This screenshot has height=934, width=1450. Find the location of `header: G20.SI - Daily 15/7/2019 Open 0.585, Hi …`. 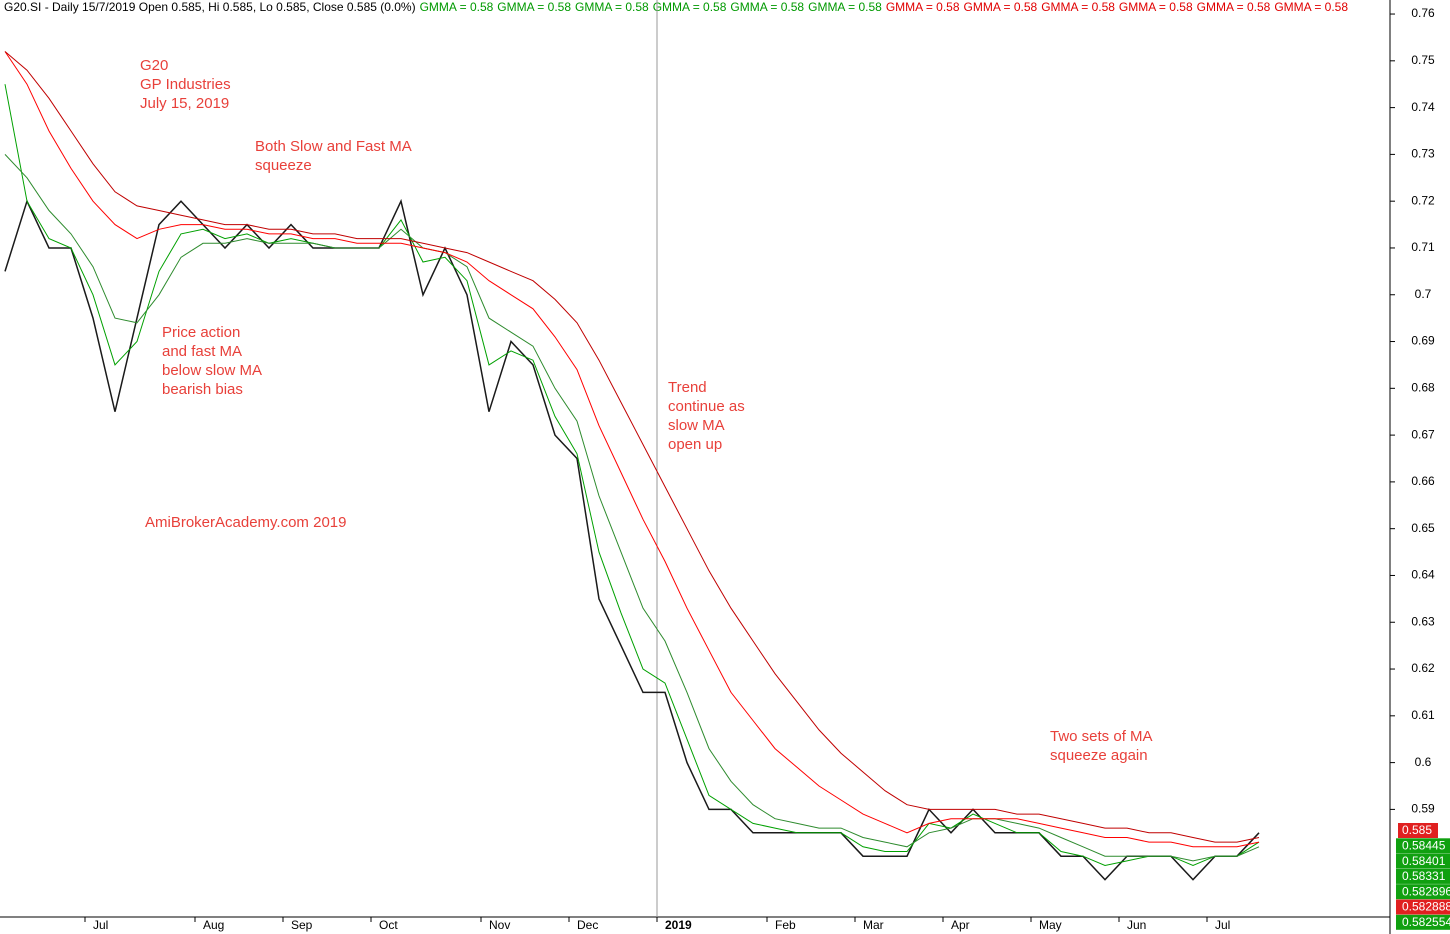

header: G20.SI - Daily 15/7/2019 Open 0.585, Hi … is located at coordinates (676, 7).